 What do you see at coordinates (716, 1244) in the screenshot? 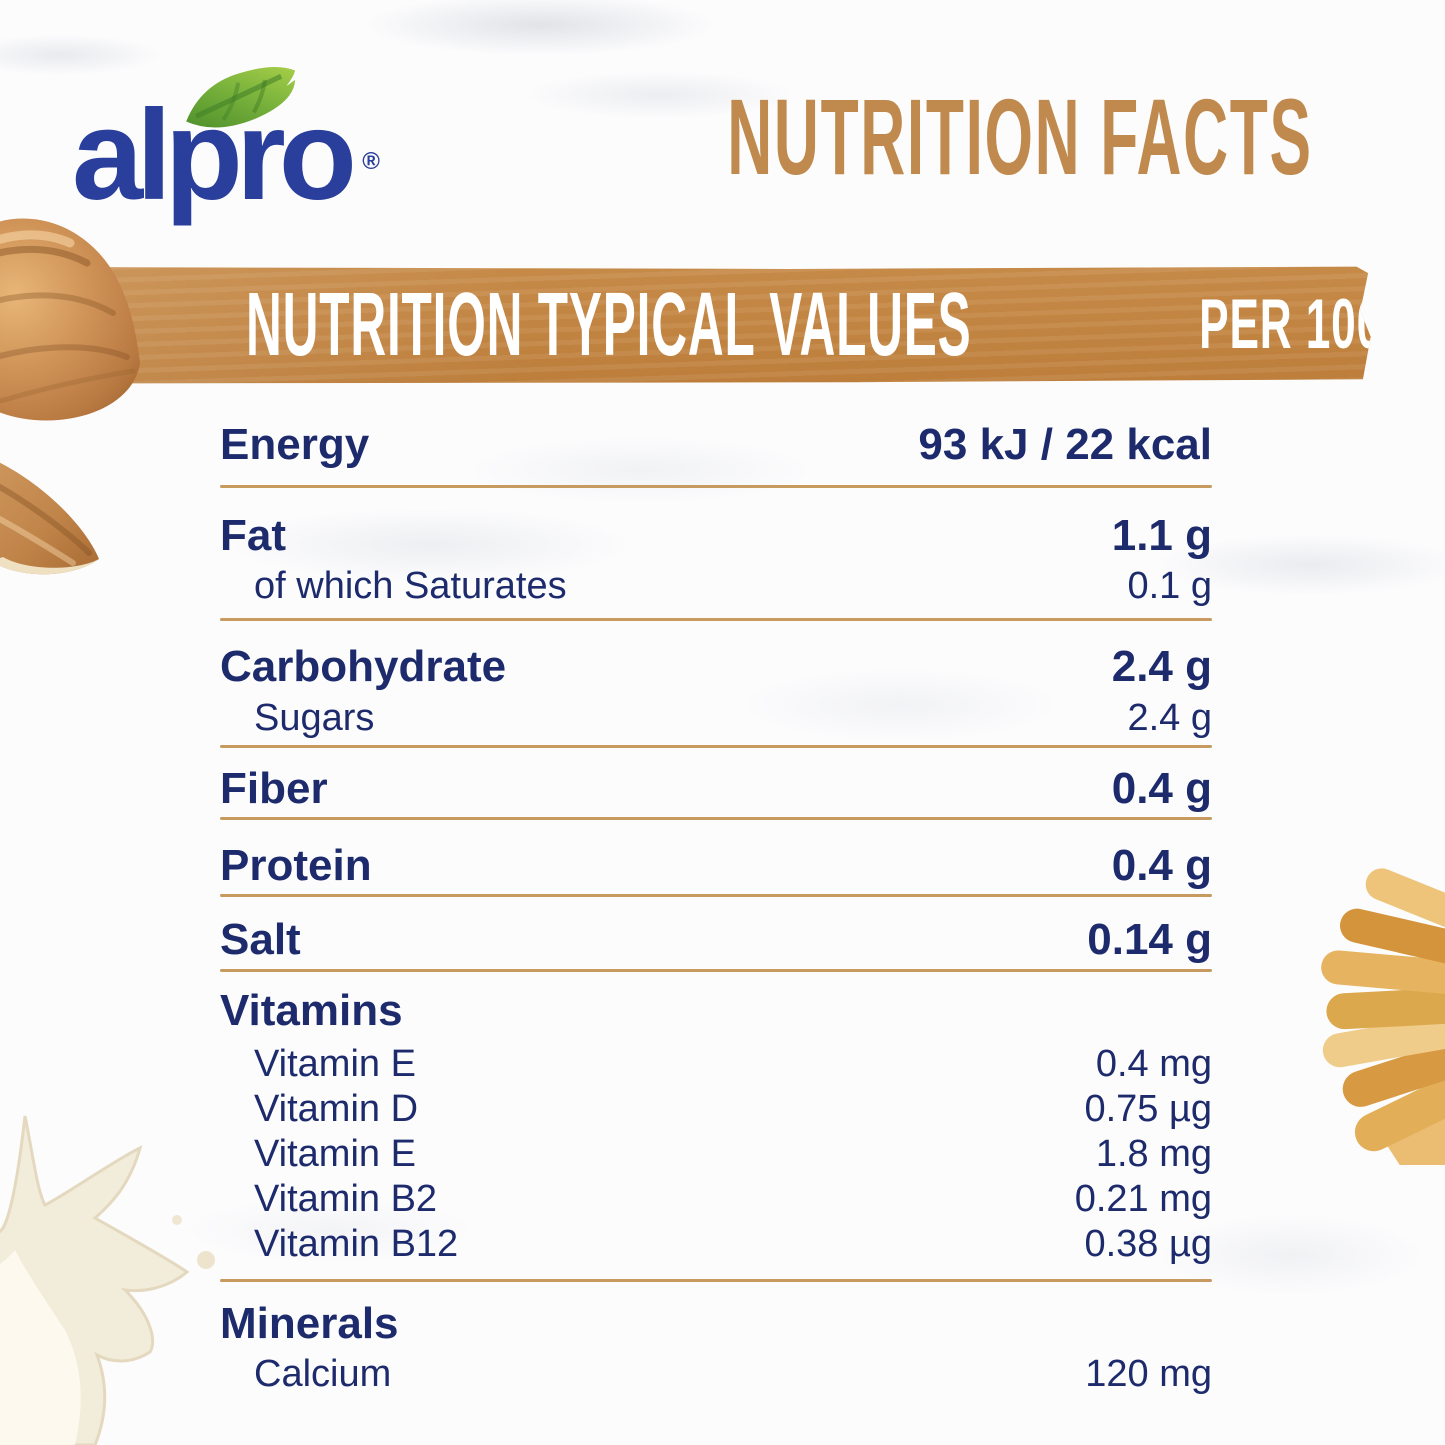
I see `table-row-vitamin-b12: Vitamin B12 0.38 µg` at bounding box center [716, 1244].